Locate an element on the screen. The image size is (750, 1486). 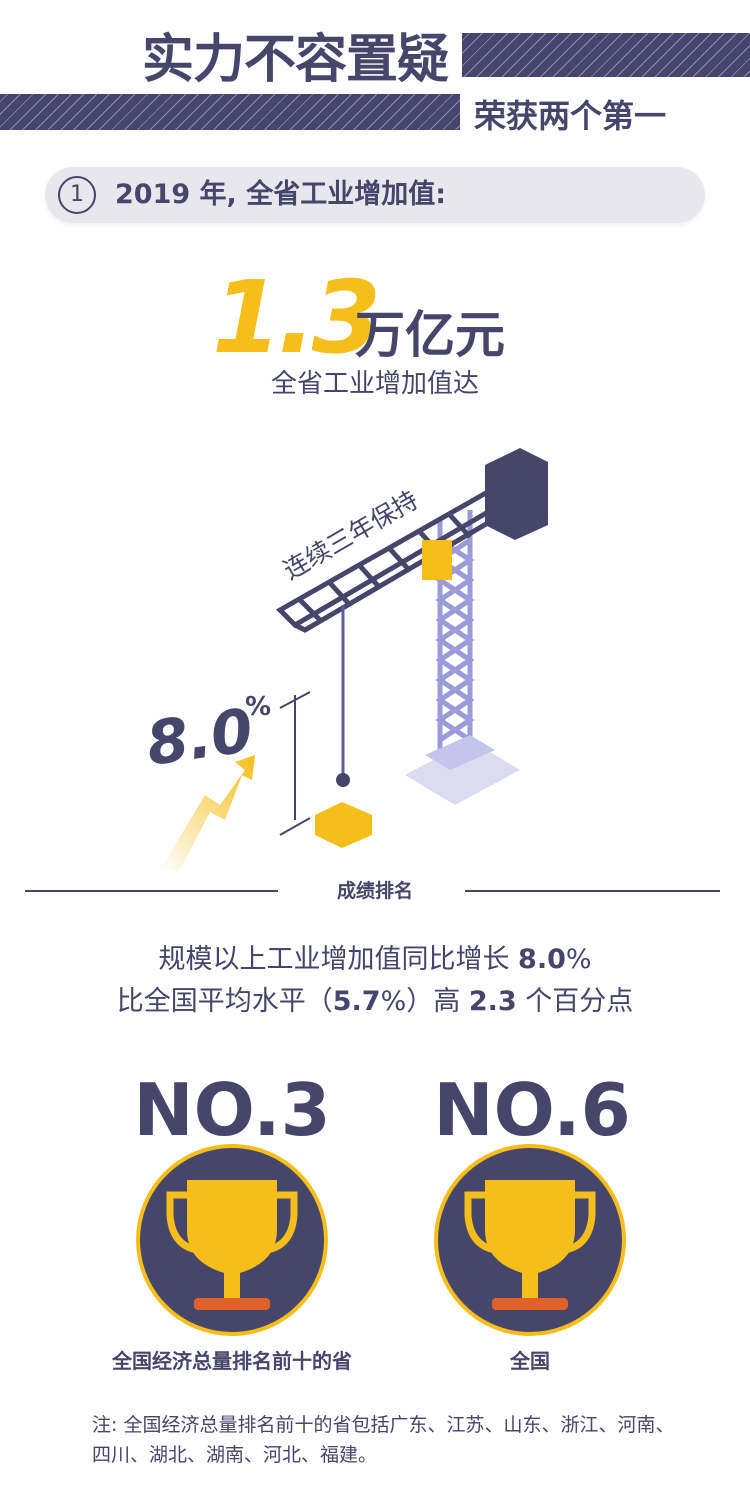
growth-value: 8.0 is located at coordinates (199, 738).